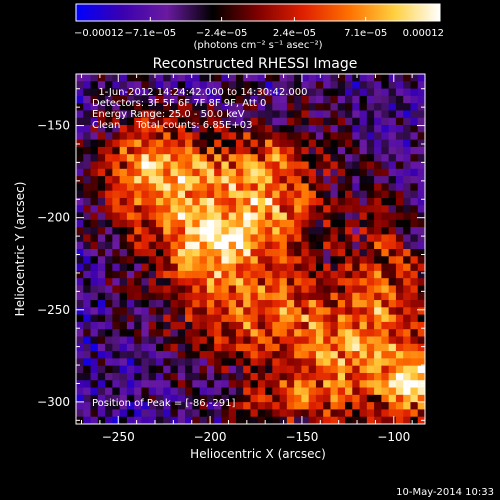 Image resolution: width=500 pixels, height=500 pixels. I want to click on annotation-energy-range: Energy Range: 25.0 - 50.0 keV, so click(168, 114).